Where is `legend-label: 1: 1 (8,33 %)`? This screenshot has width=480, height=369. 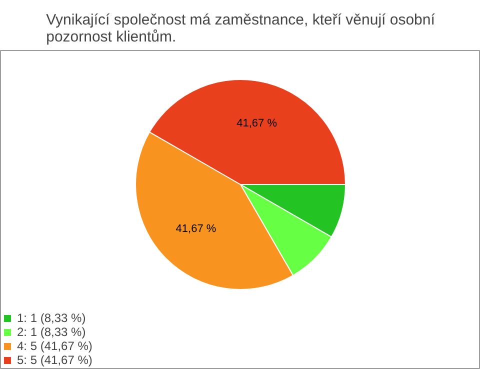 legend-label: 1: 1 (8,33 %) is located at coordinates (51, 318).